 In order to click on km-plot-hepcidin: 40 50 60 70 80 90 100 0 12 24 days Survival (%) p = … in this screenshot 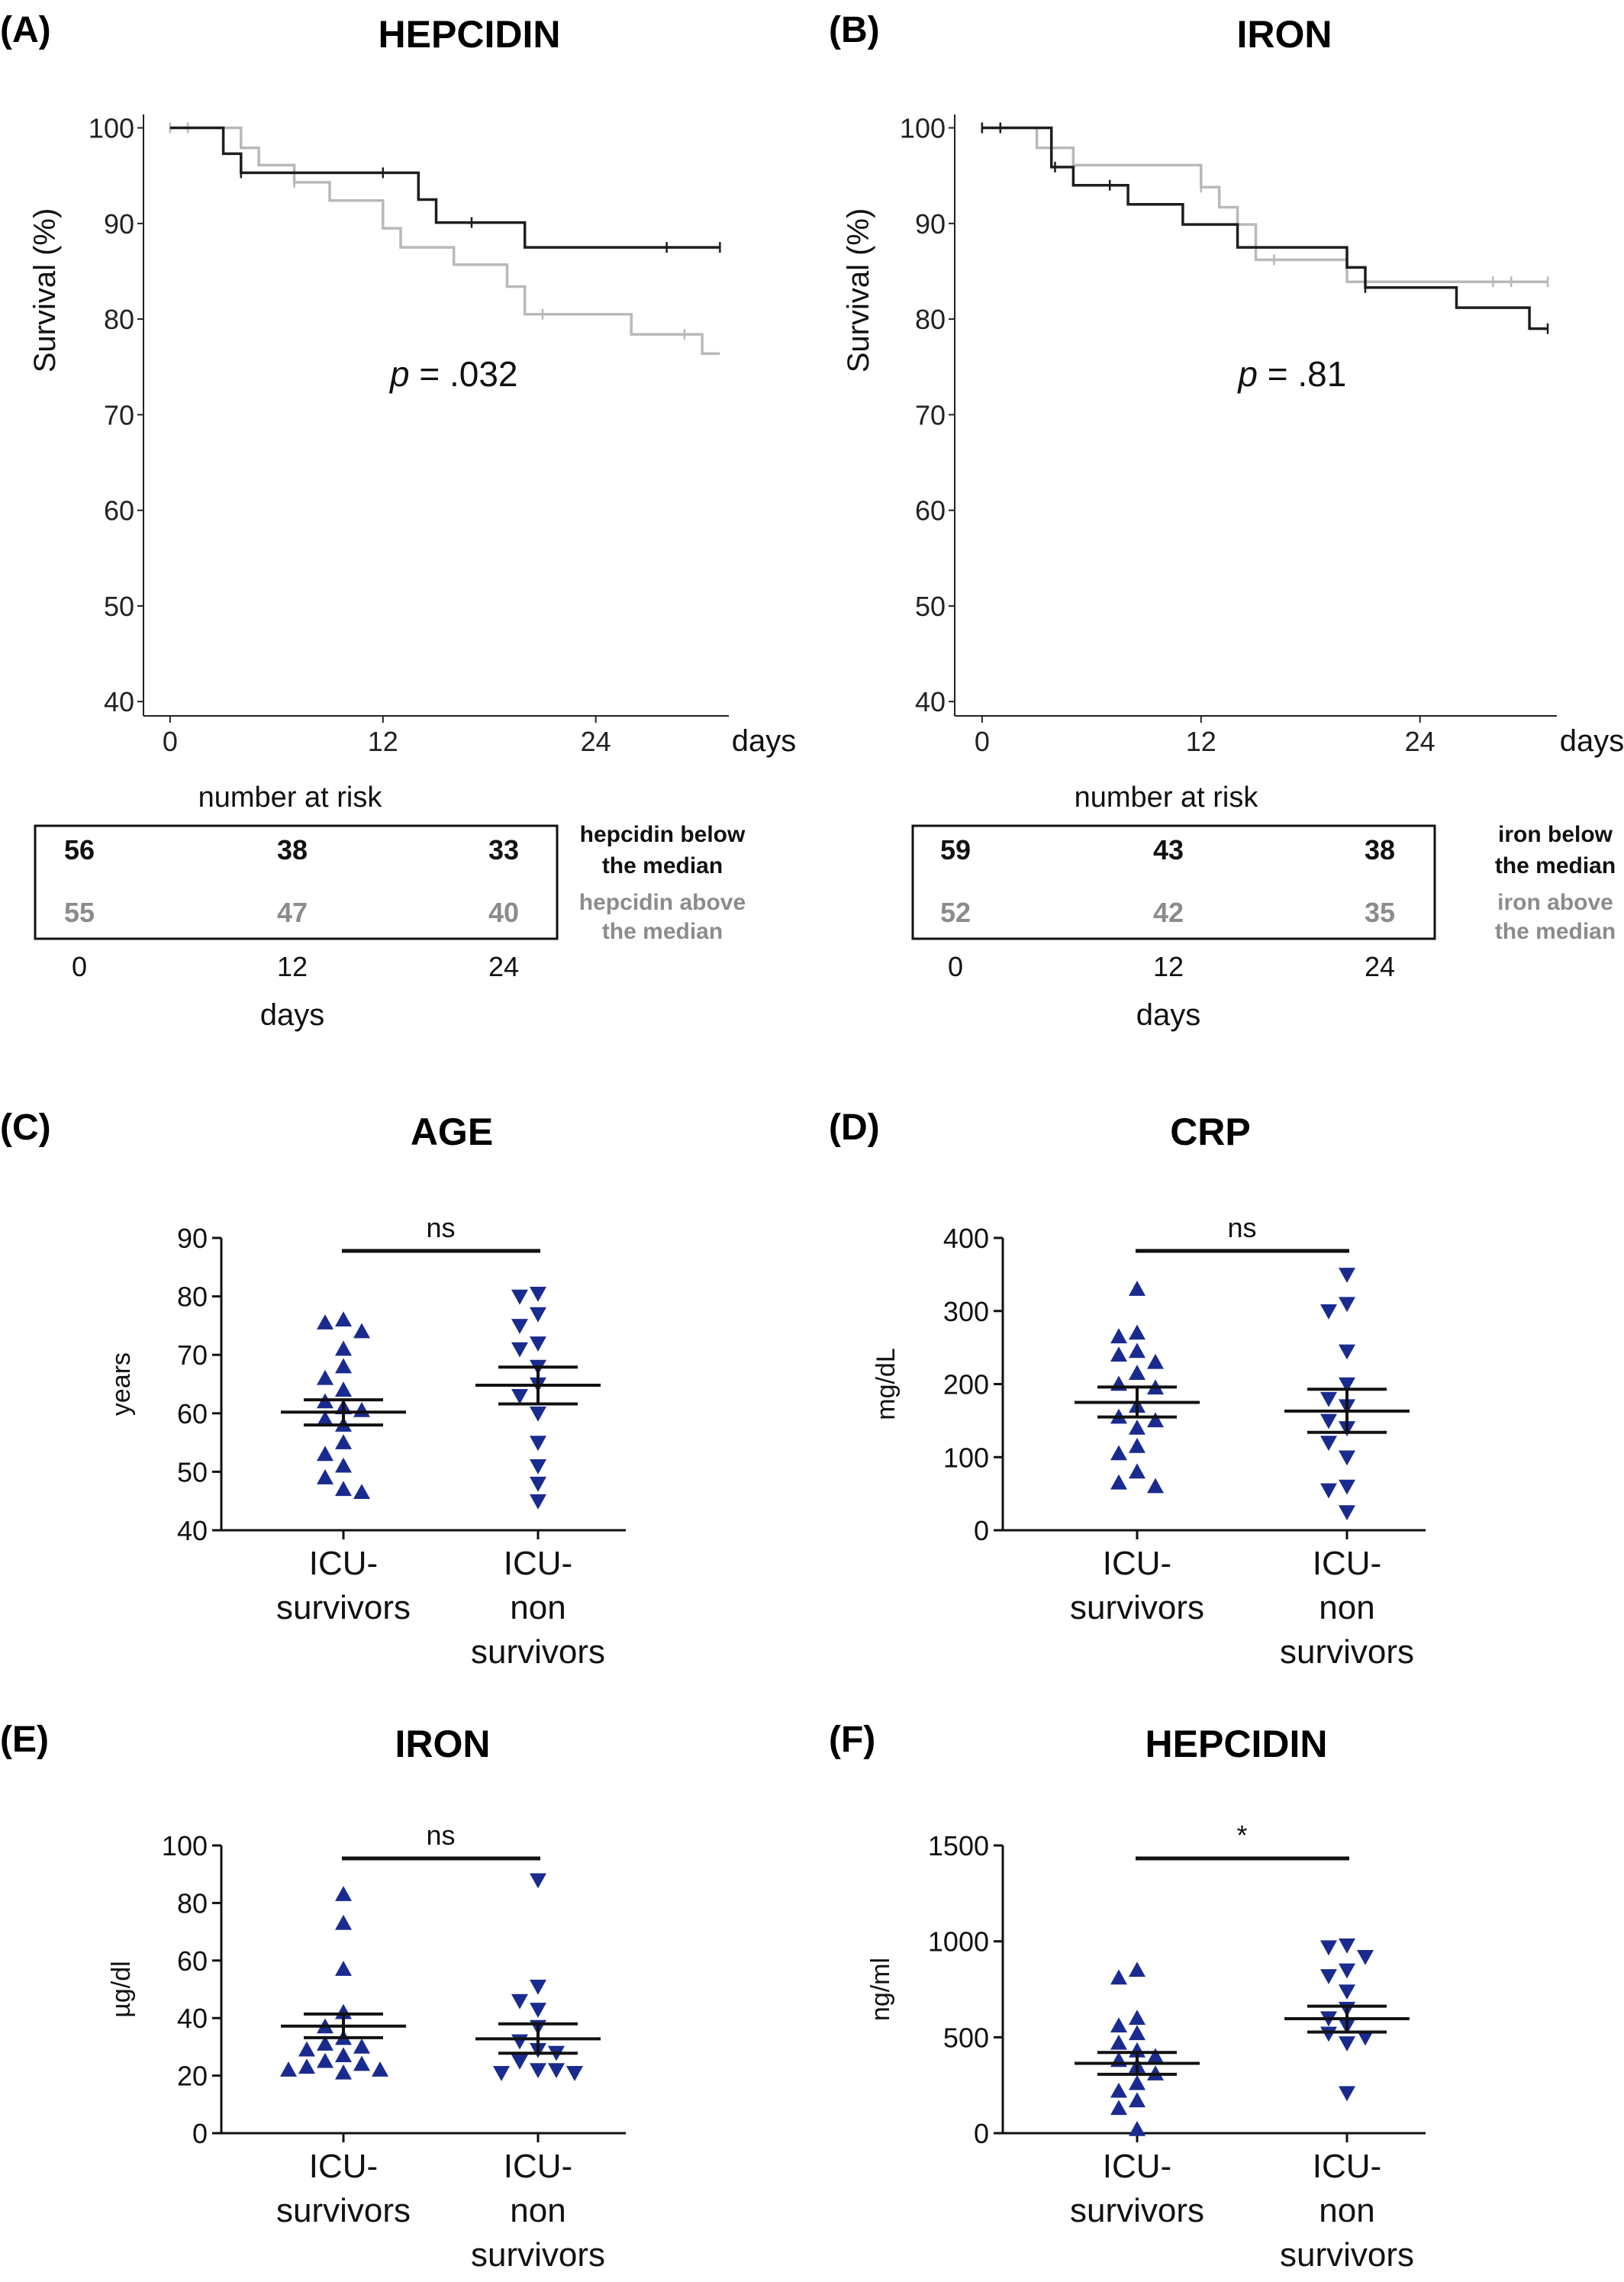, I will do `click(412, 435)`.